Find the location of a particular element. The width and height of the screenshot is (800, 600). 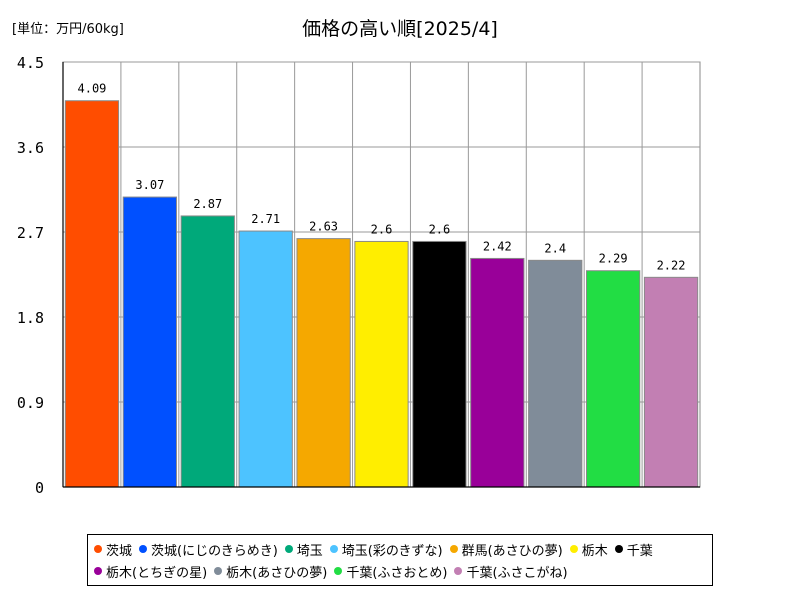

legend-item: 千葉(ふさこがね) is located at coordinates (511, 571).